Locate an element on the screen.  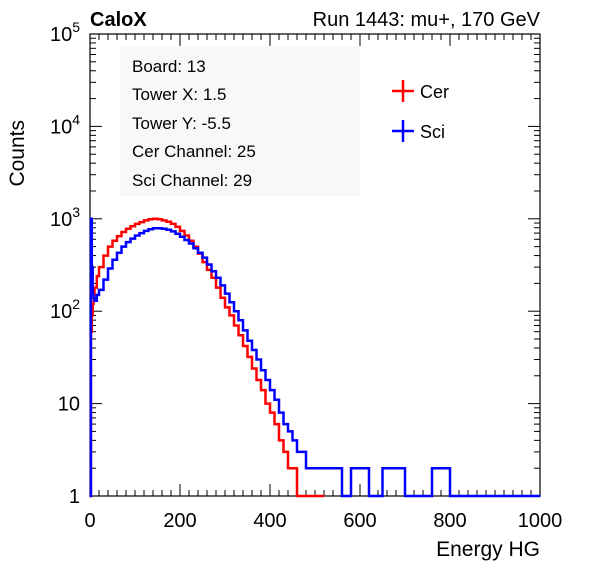
x-axis-label: Energy HG is located at coordinates (488, 549).